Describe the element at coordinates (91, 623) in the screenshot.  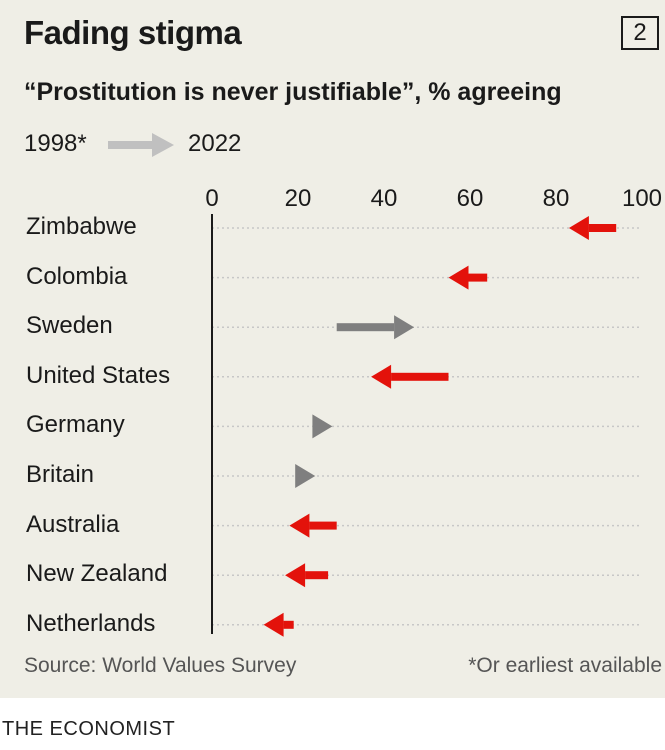
I see `category-label: Netherlands` at that location.